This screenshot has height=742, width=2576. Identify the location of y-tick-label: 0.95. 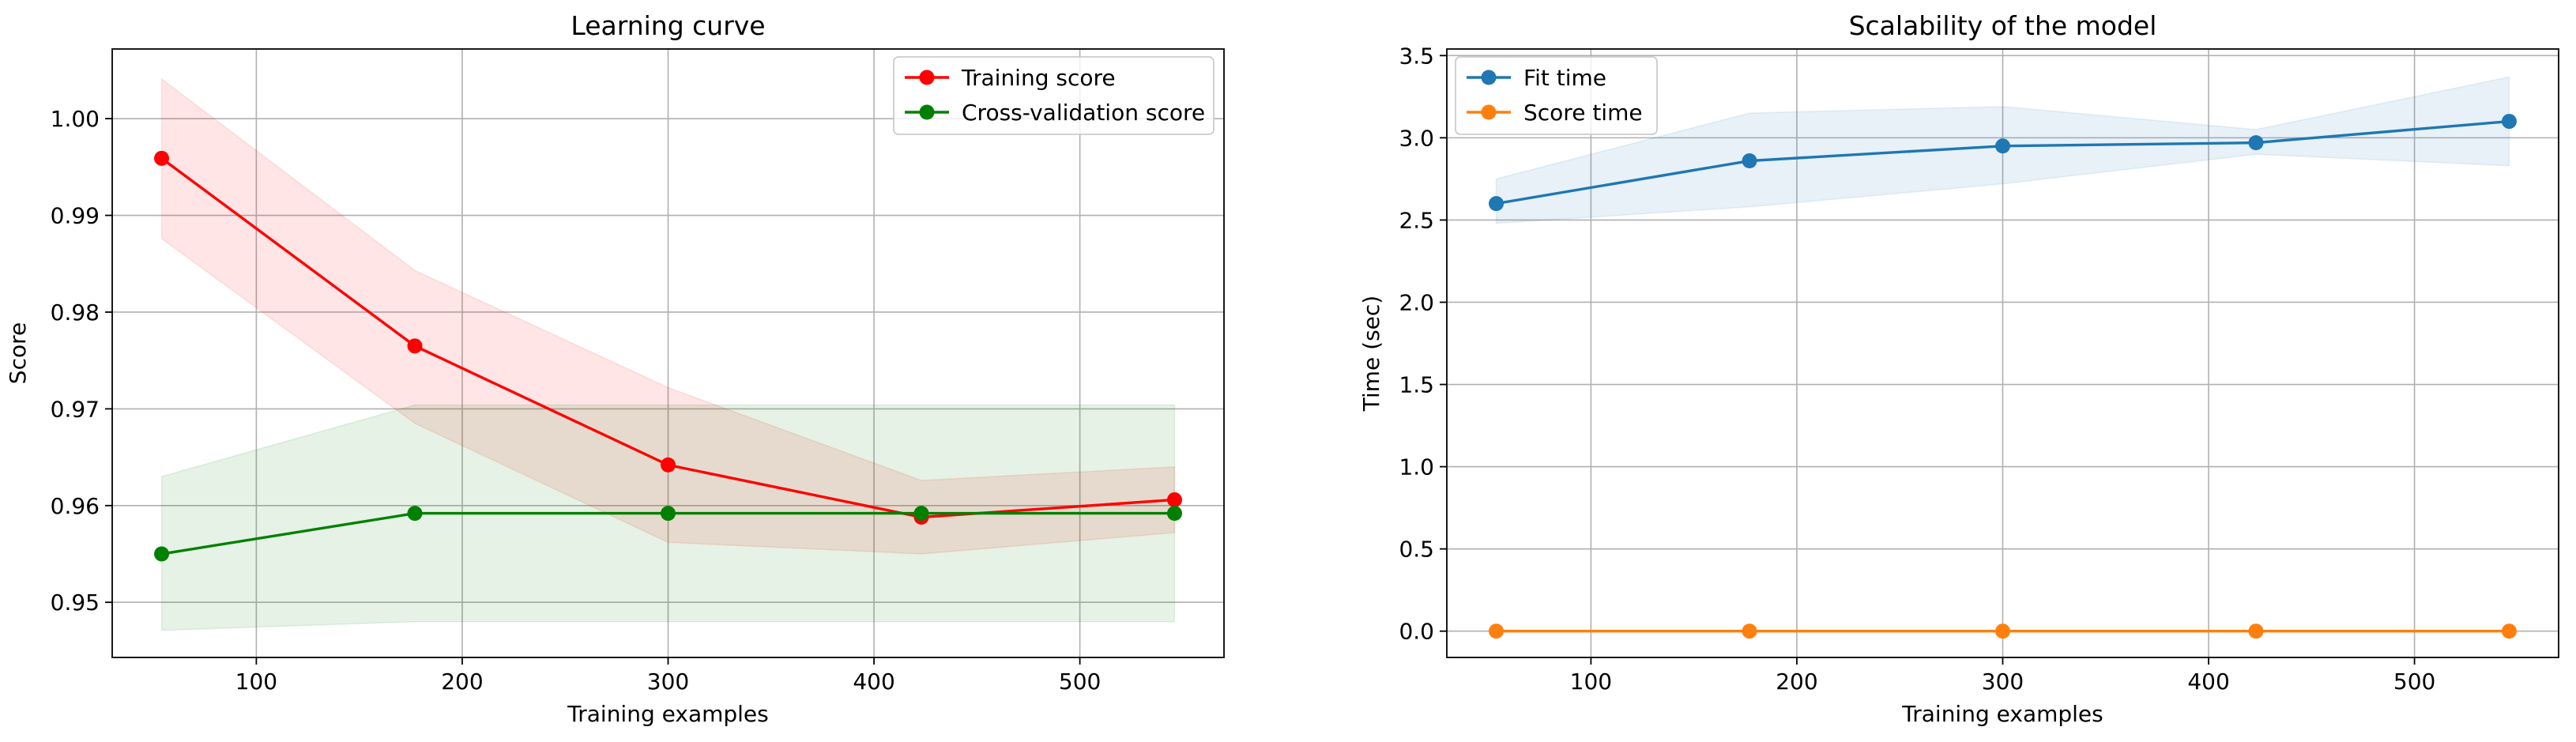
(75, 602).